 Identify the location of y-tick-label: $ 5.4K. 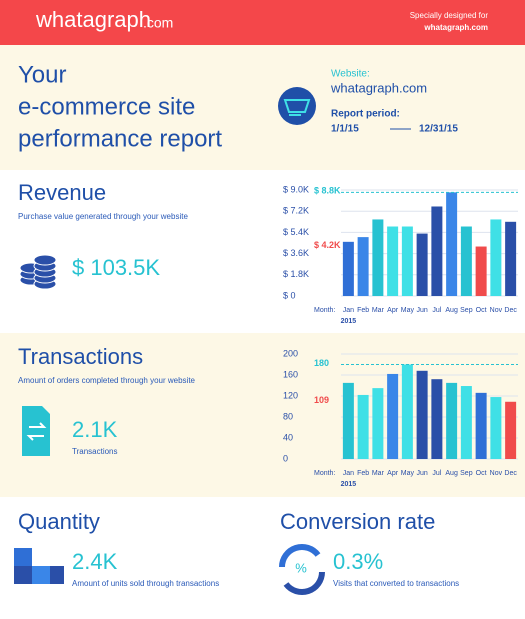
(296, 232).